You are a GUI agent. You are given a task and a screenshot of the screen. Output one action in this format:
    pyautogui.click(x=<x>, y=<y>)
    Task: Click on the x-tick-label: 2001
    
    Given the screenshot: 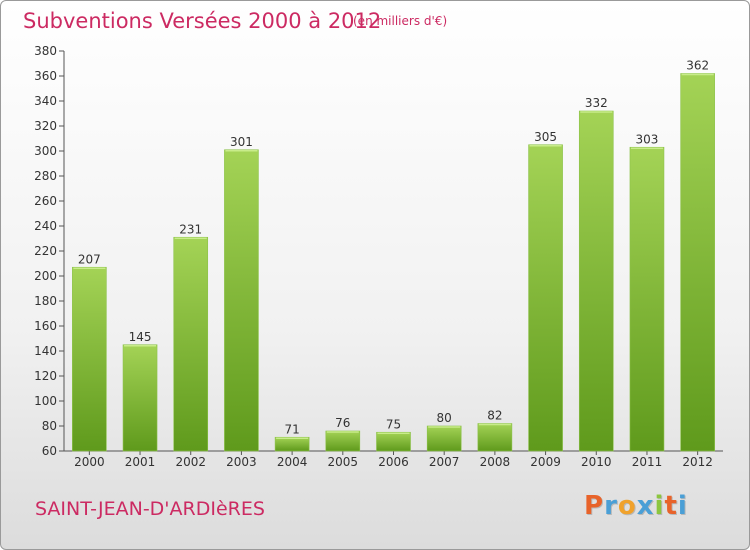 What is the action you would take?
    pyautogui.click(x=140, y=462)
    